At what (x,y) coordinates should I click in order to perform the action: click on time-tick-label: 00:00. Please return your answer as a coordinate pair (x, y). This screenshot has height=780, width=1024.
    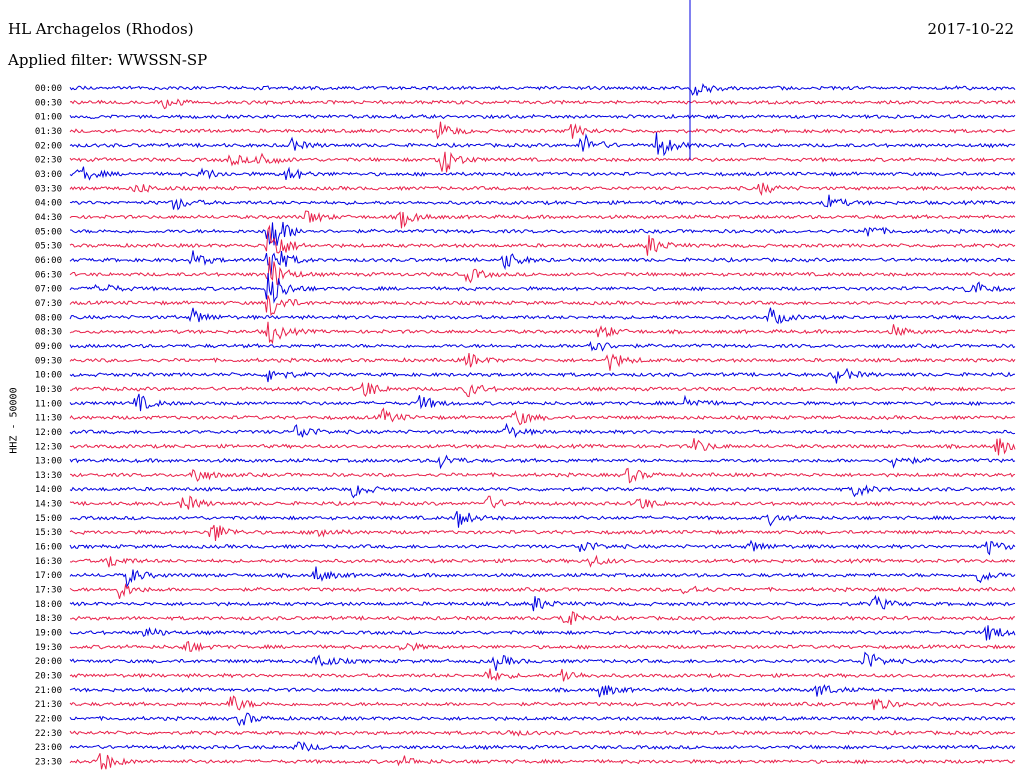
    Looking at the image, I should click on (48, 89).